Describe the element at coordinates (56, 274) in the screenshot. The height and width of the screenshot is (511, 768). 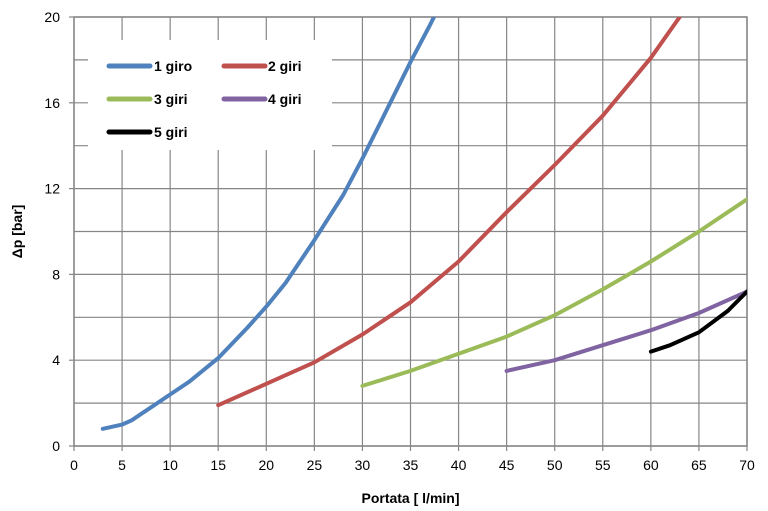
I see `y-tick-label: 8` at that location.